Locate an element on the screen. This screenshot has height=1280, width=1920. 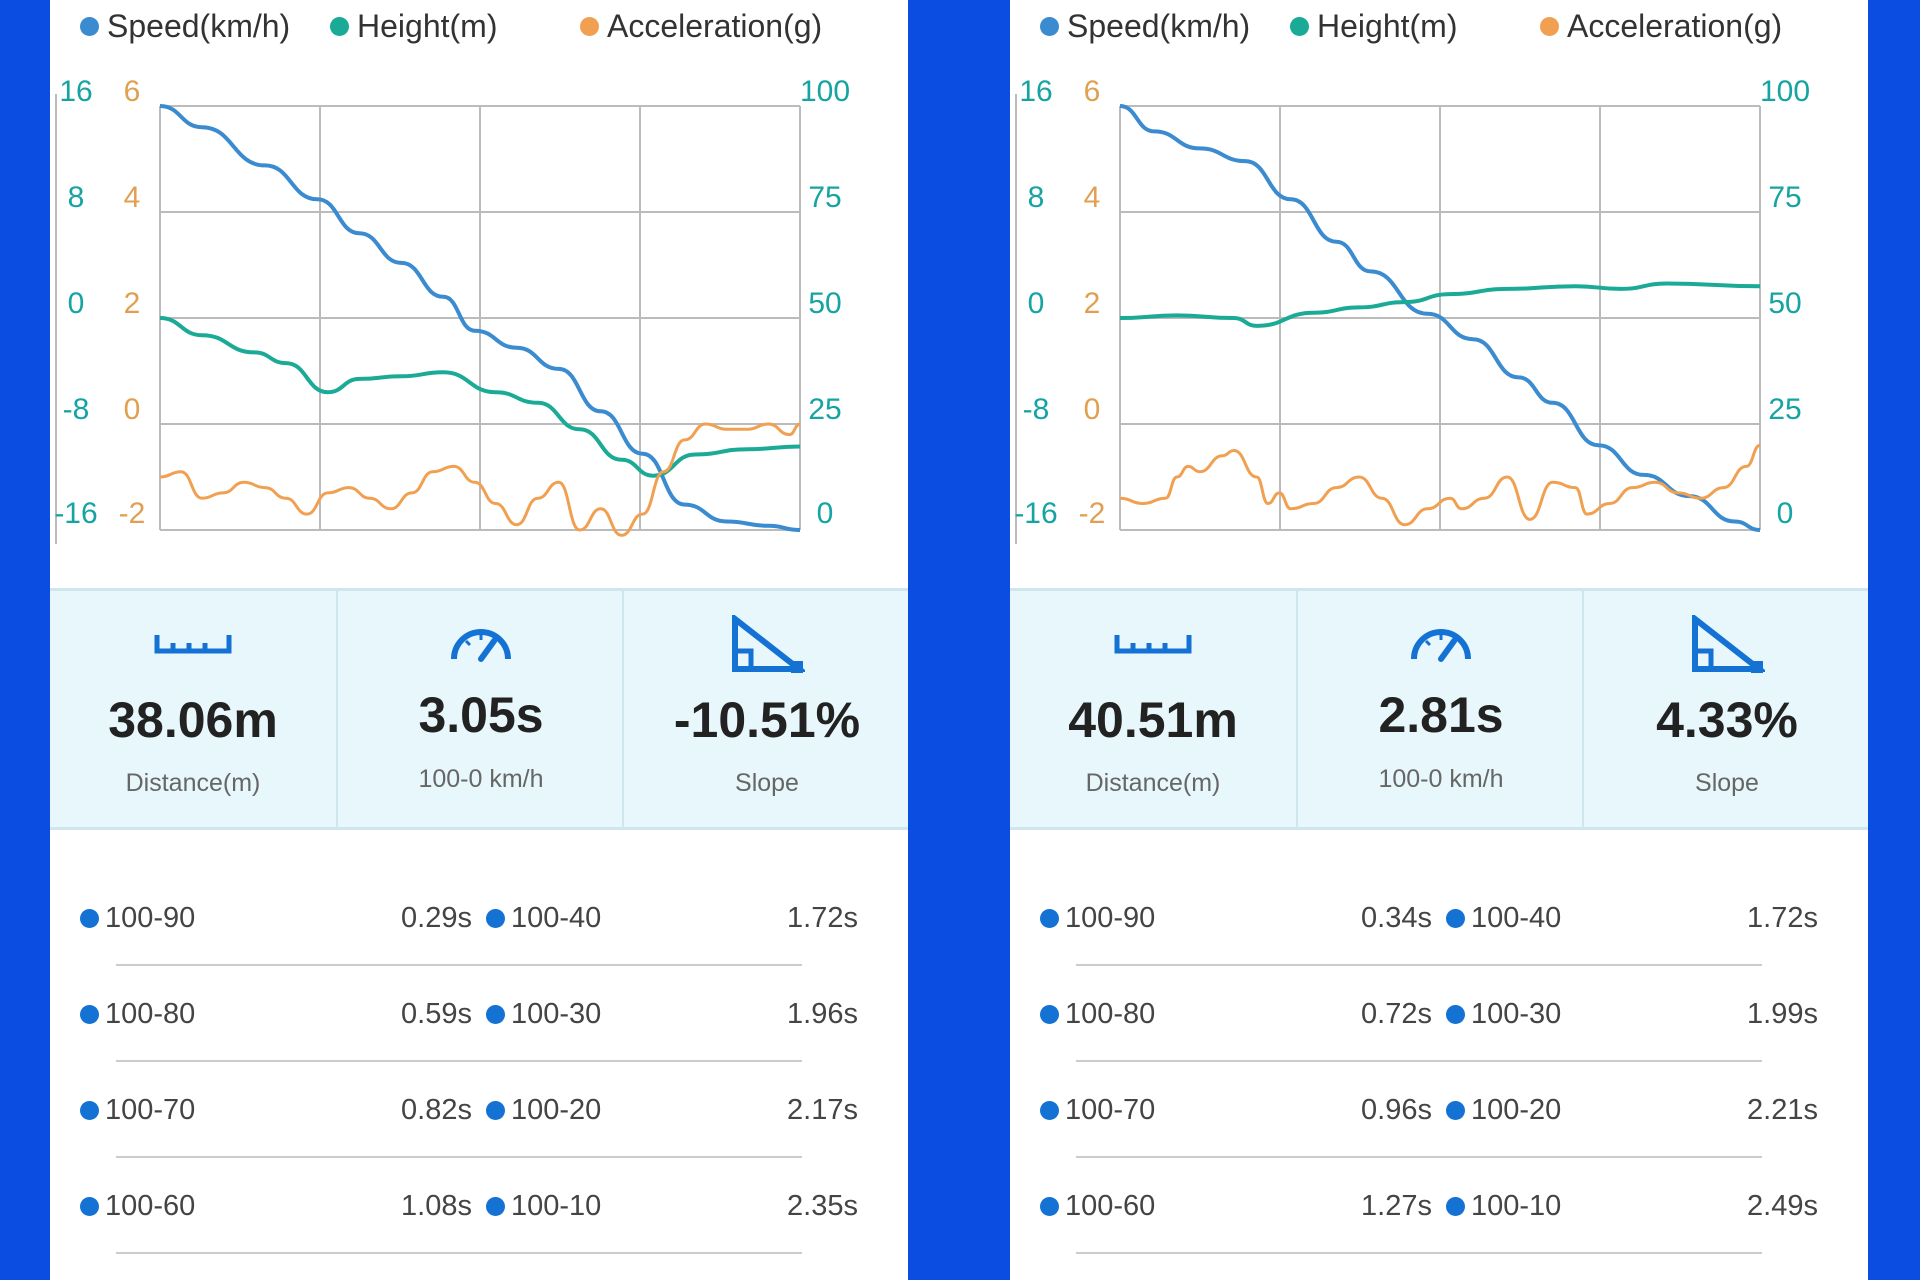
split-time-value: 0.72s is located at coordinates (1396, 1014).